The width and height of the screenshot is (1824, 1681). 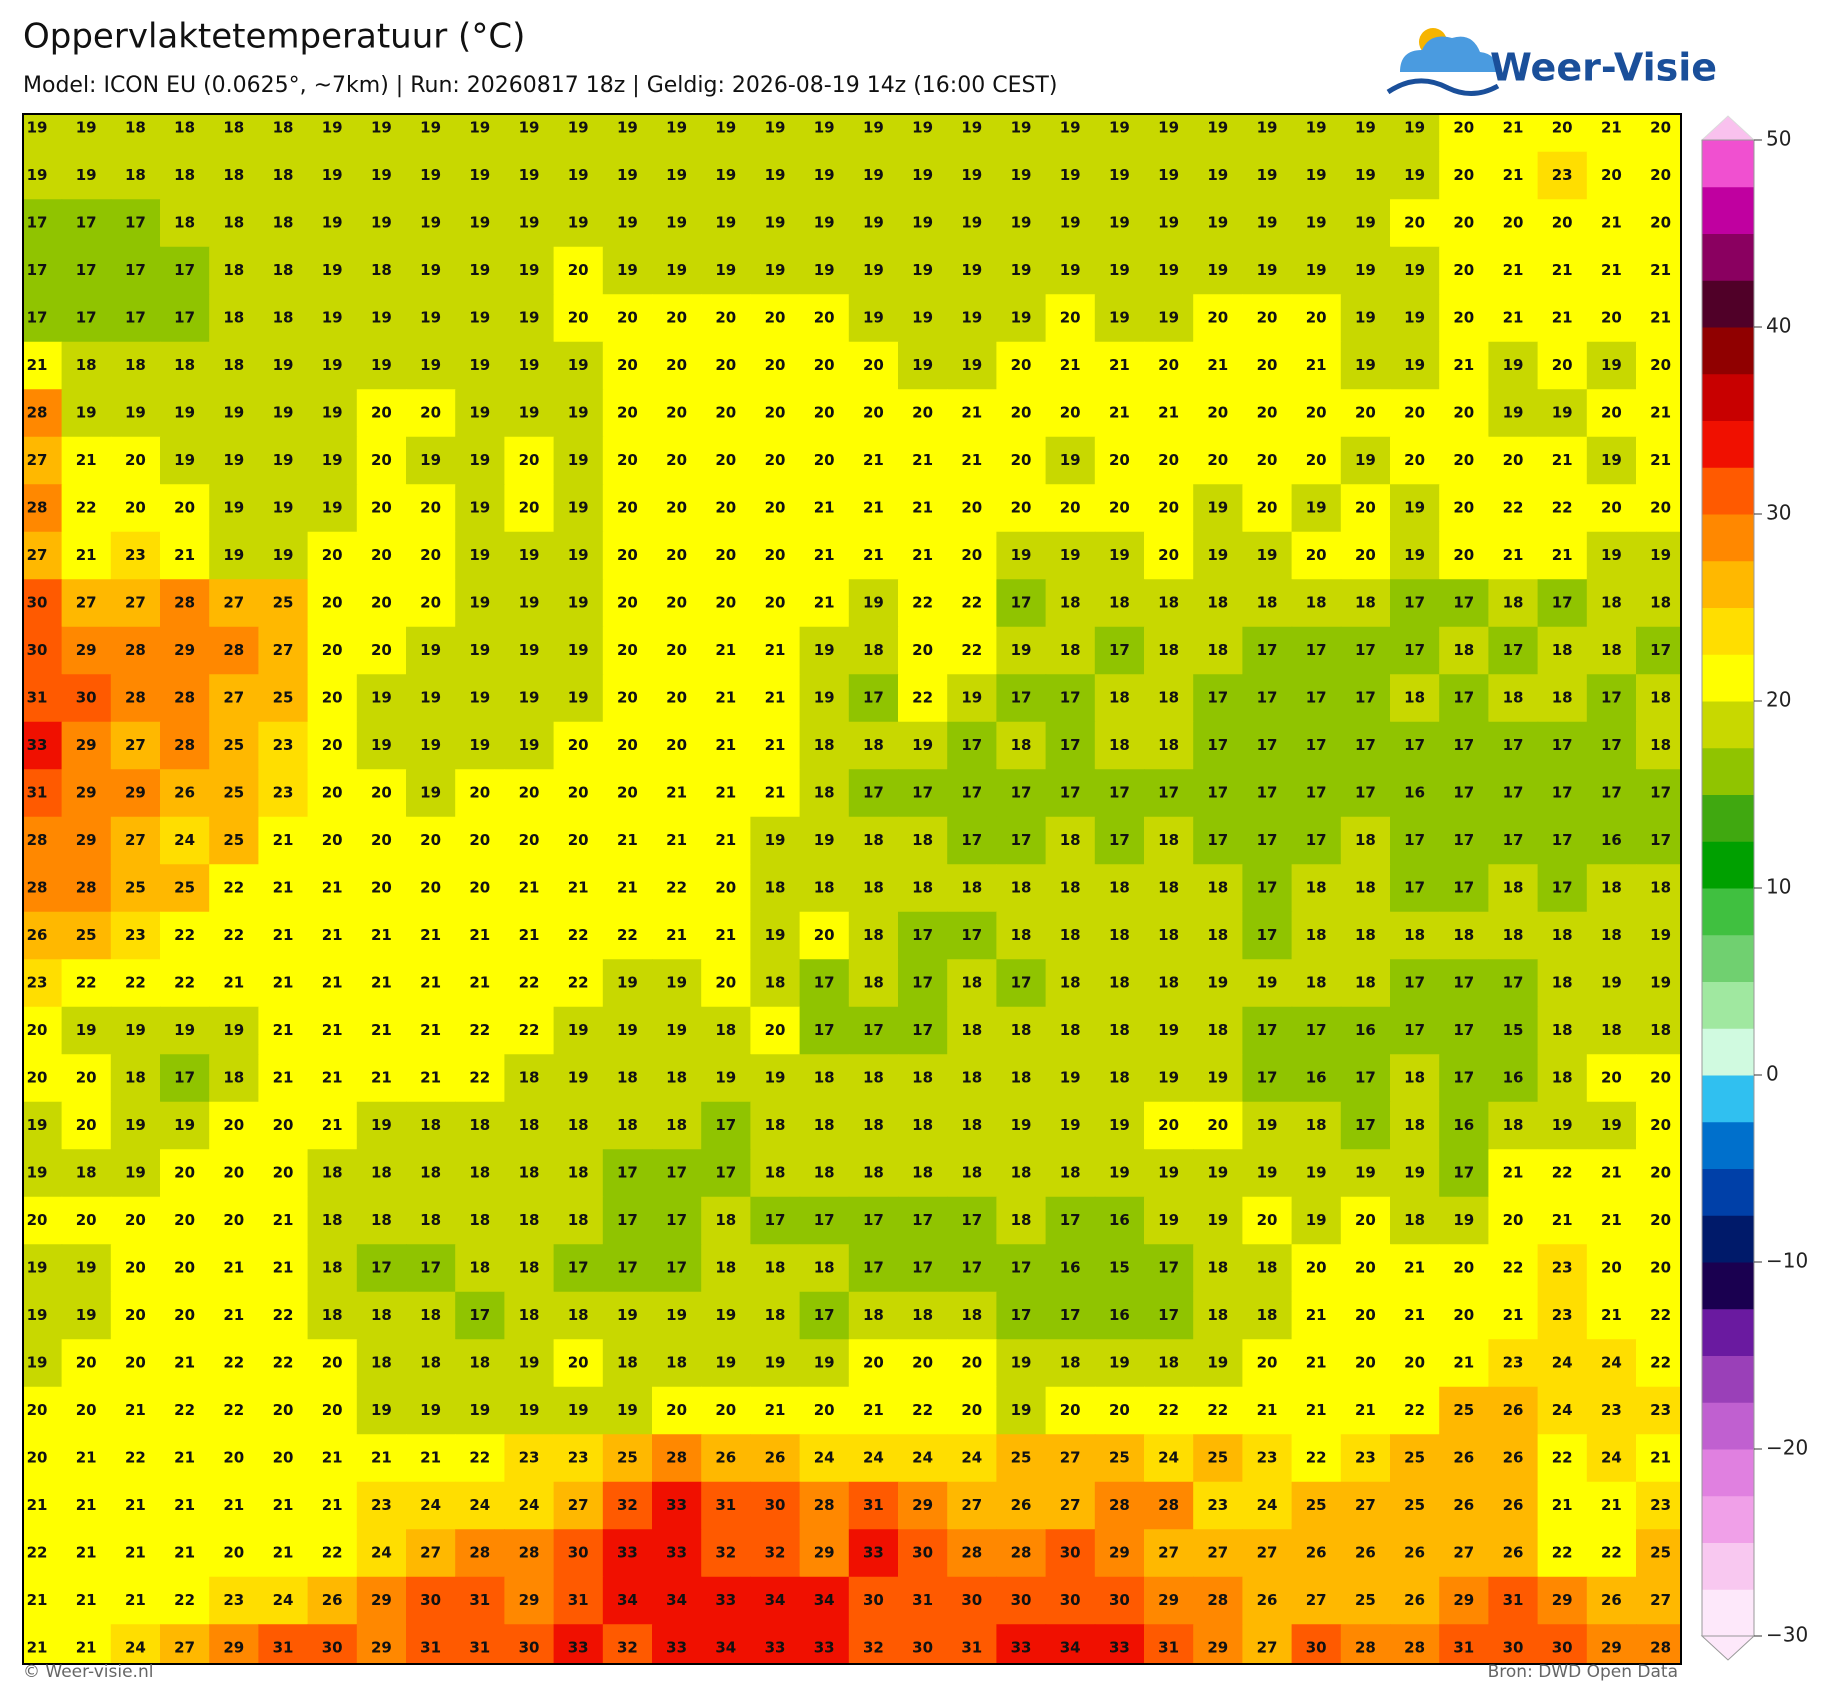 I want to click on cell-label: 27, so click(x=135, y=745).